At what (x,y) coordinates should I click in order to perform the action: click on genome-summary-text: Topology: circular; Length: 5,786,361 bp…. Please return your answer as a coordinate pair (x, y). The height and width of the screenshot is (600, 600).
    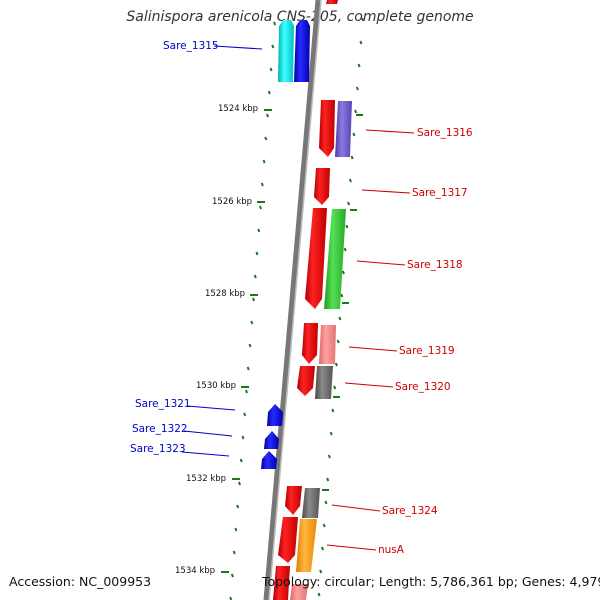
    Looking at the image, I should click on (431, 581).